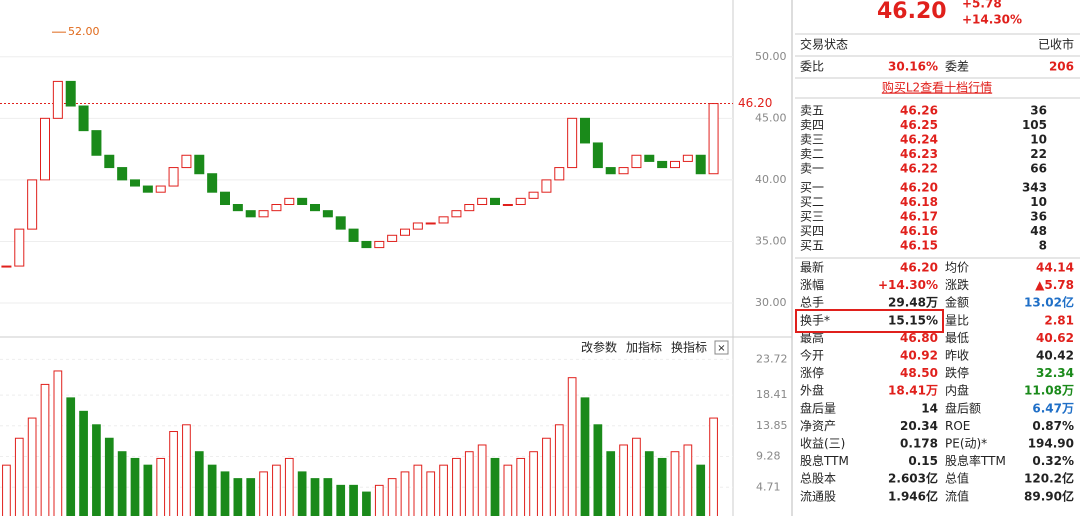 The width and height of the screenshot is (1080, 516). I want to click on stat-label: 内盘, so click(957, 390).